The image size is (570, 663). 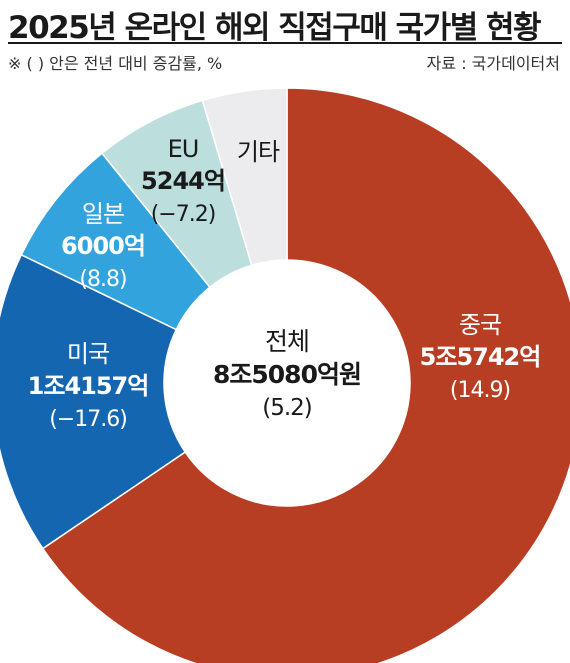 I want to click on chart-note: ※ ( ) 안은 전년 대비 증감률, %, so click(x=115, y=63).